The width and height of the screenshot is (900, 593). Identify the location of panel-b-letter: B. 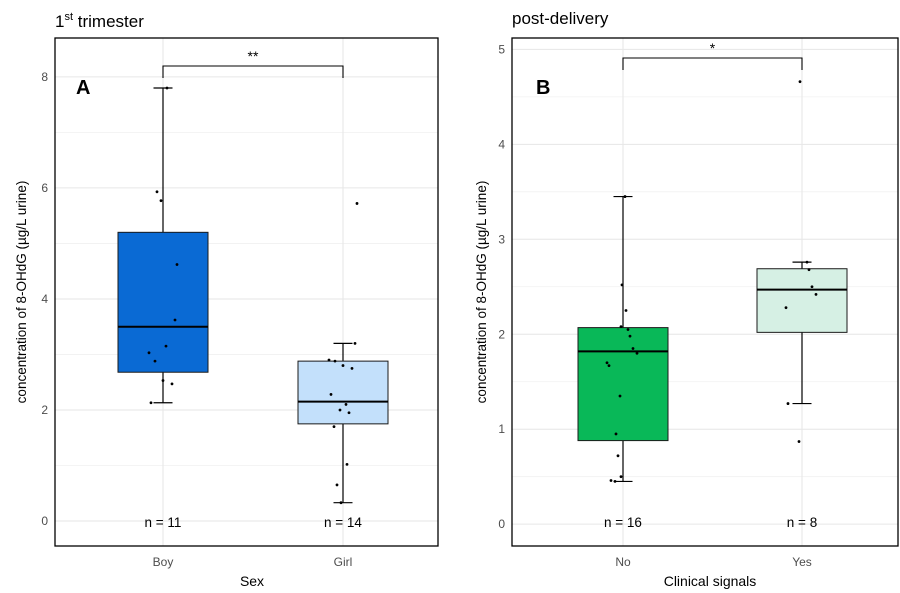
(543, 88).